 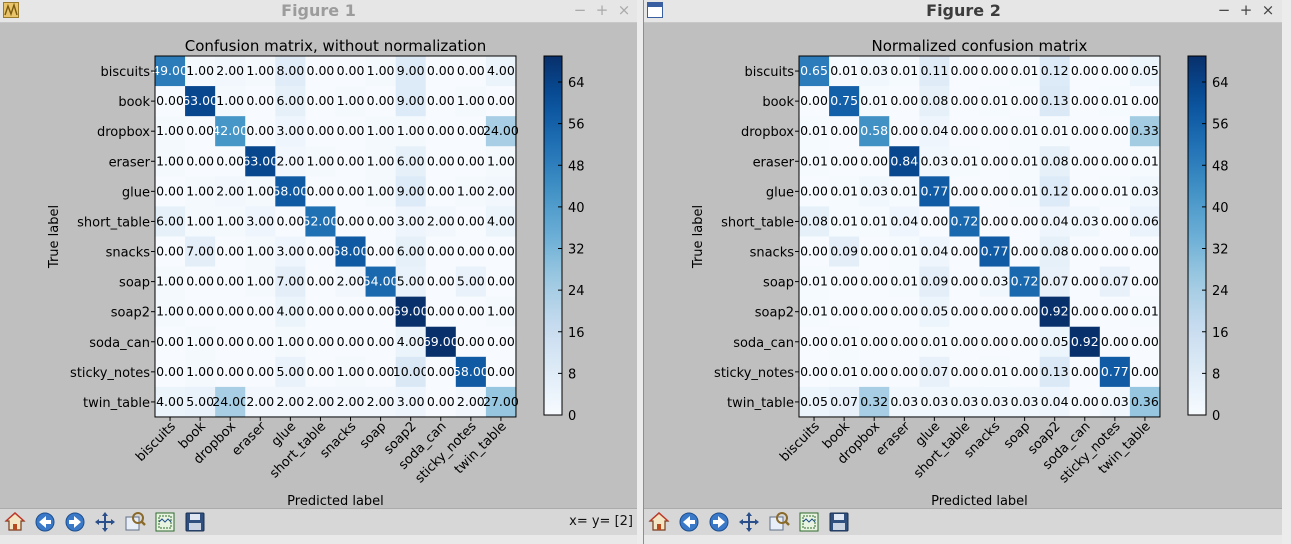 What do you see at coordinates (130, 313) in the screenshot?
I see `y-tick-label: soap2` at bounding box center [130, 313].